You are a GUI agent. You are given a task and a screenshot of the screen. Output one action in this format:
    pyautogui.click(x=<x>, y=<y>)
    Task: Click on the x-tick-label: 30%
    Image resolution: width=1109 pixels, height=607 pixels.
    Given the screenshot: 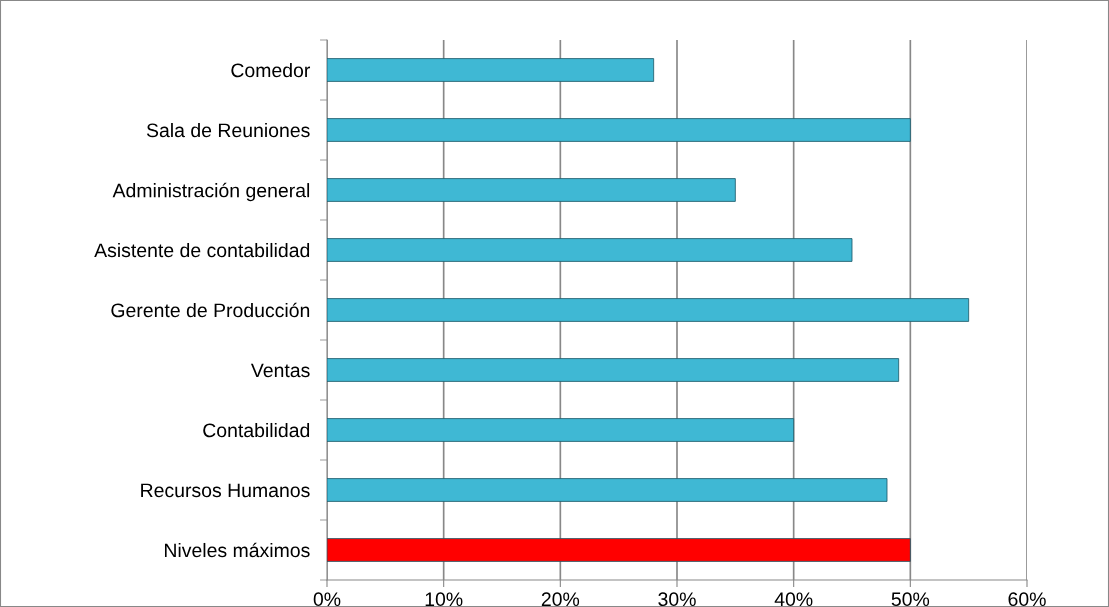 What is the action you would take?
    pyautogui.click(x=677, y=599)
    